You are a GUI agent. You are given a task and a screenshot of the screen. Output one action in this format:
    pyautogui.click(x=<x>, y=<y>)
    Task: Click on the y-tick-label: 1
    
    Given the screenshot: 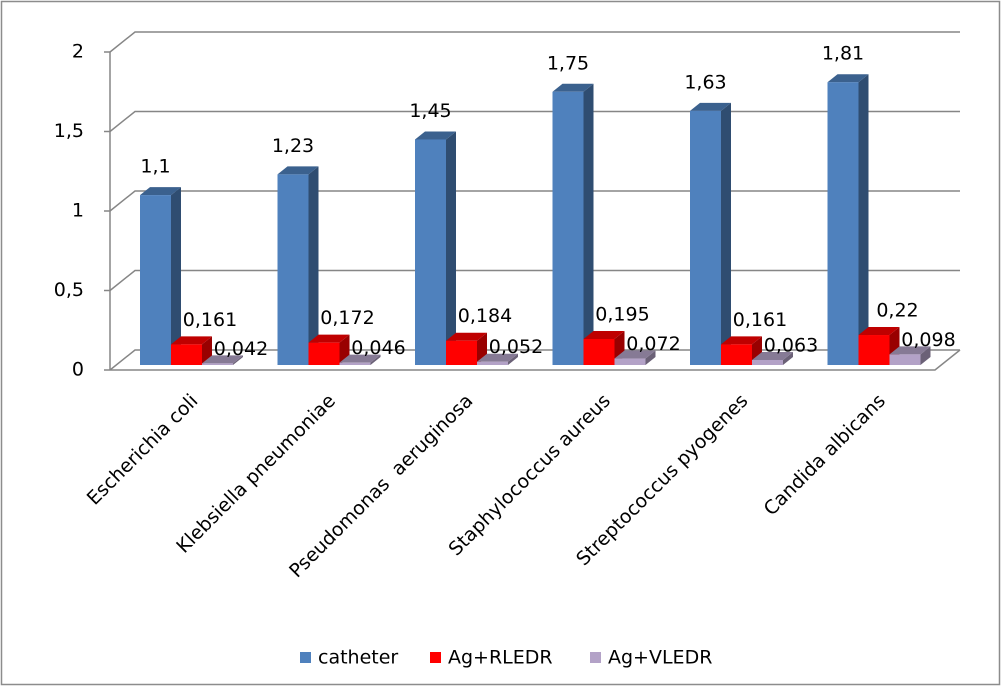 What is the action you would take?
    pyautogui.click(x=78, y=211)
    